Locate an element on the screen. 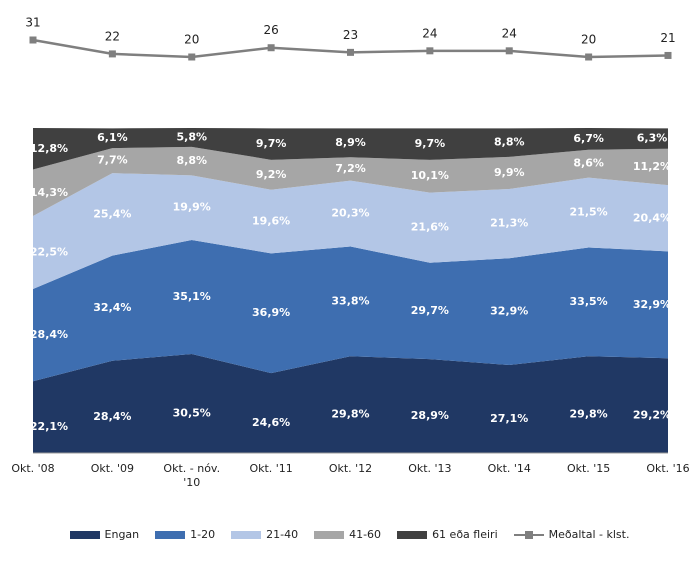 The width and height of the screenshot is (699, 569). x-tick-label: Okt. '08 is located at coordinates (33, 468).